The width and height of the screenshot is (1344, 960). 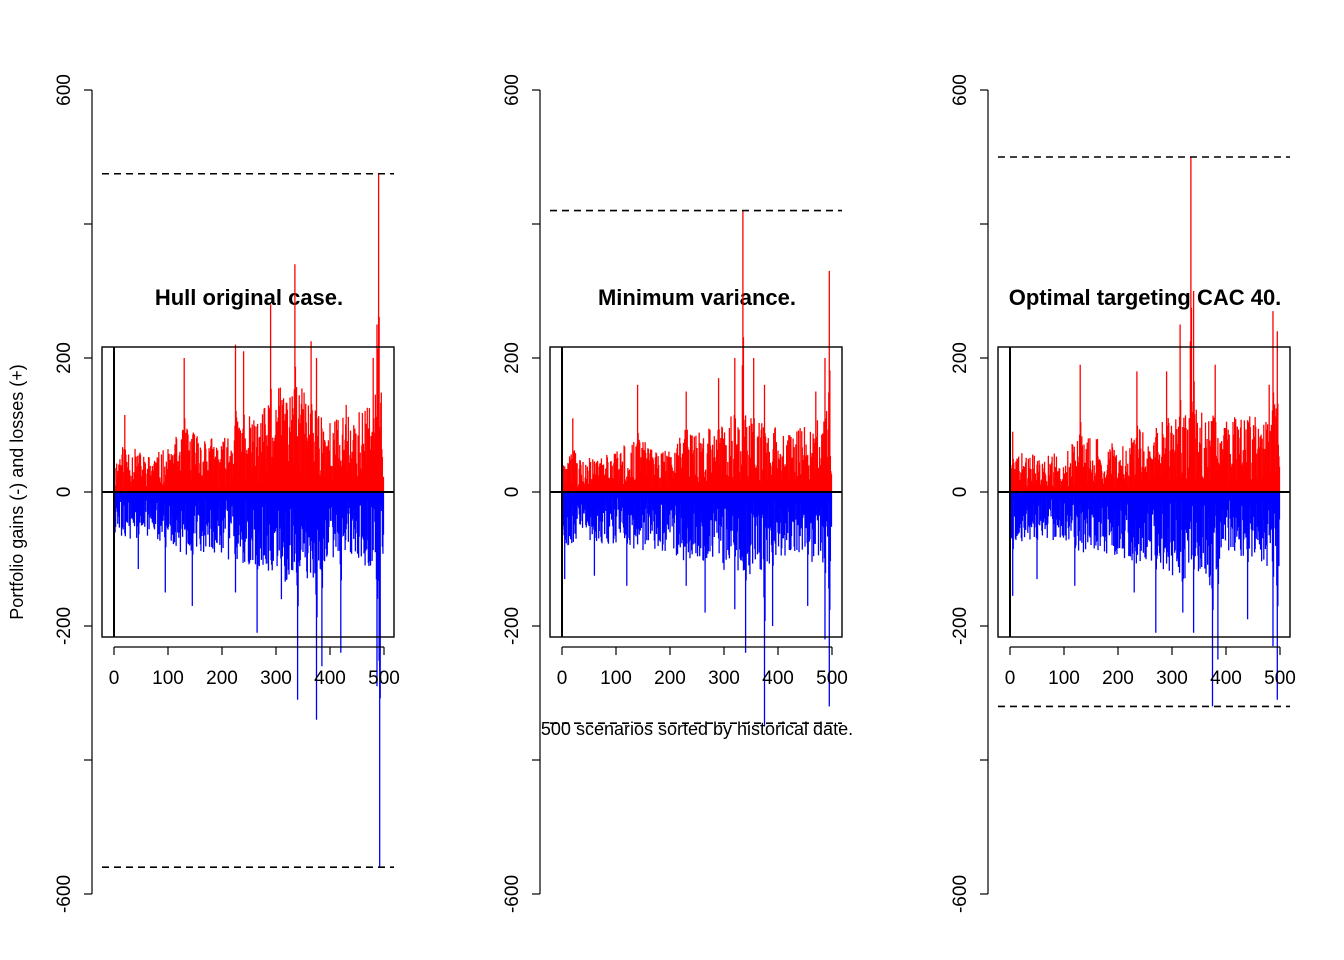 What do you see at coordinates (249, 297) in the screenshot?
I see `panel-title: Hull original case.` at bounding box center [249, 297].